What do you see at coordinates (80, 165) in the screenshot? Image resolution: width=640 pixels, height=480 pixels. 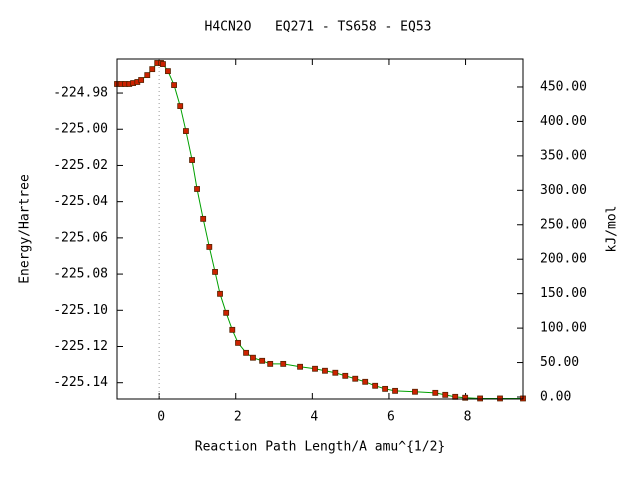 I see `y-tick-label: -225.02` at bounding box center [80, 165].